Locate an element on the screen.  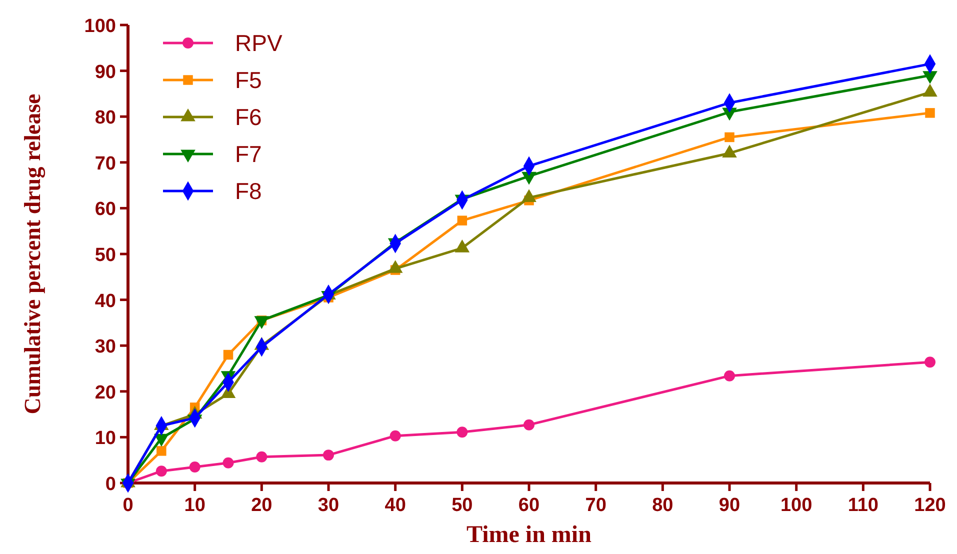
x-tick-label: 40 is located at coordinates (395, 505).